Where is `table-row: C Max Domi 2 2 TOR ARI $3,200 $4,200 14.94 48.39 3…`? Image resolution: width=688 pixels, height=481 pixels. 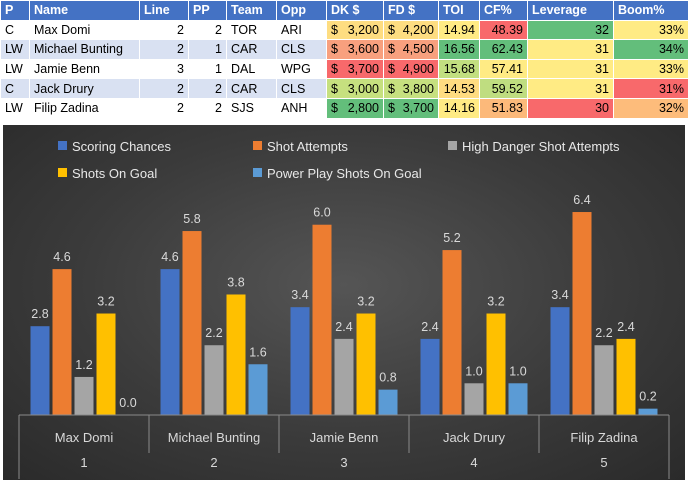 table-row: C Max Domi 2 2 TOR ARI $3,200 $4,200 14.94 48.39 3… is located at coordinates (344, 30).